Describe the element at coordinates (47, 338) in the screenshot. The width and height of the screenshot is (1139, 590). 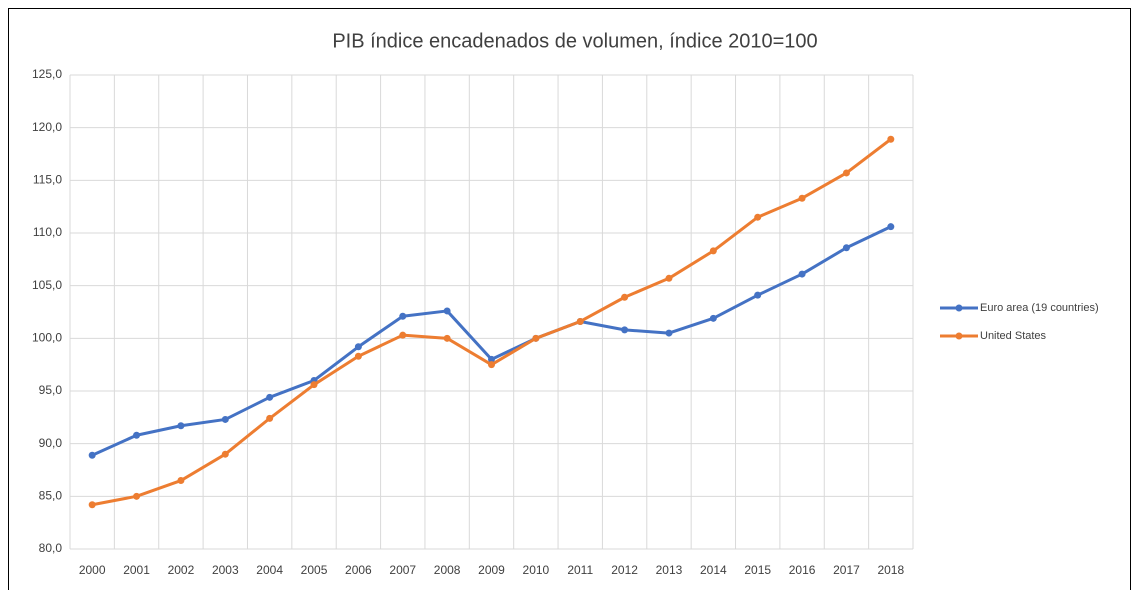
I see `y-tick-label: 100,0` at that location.